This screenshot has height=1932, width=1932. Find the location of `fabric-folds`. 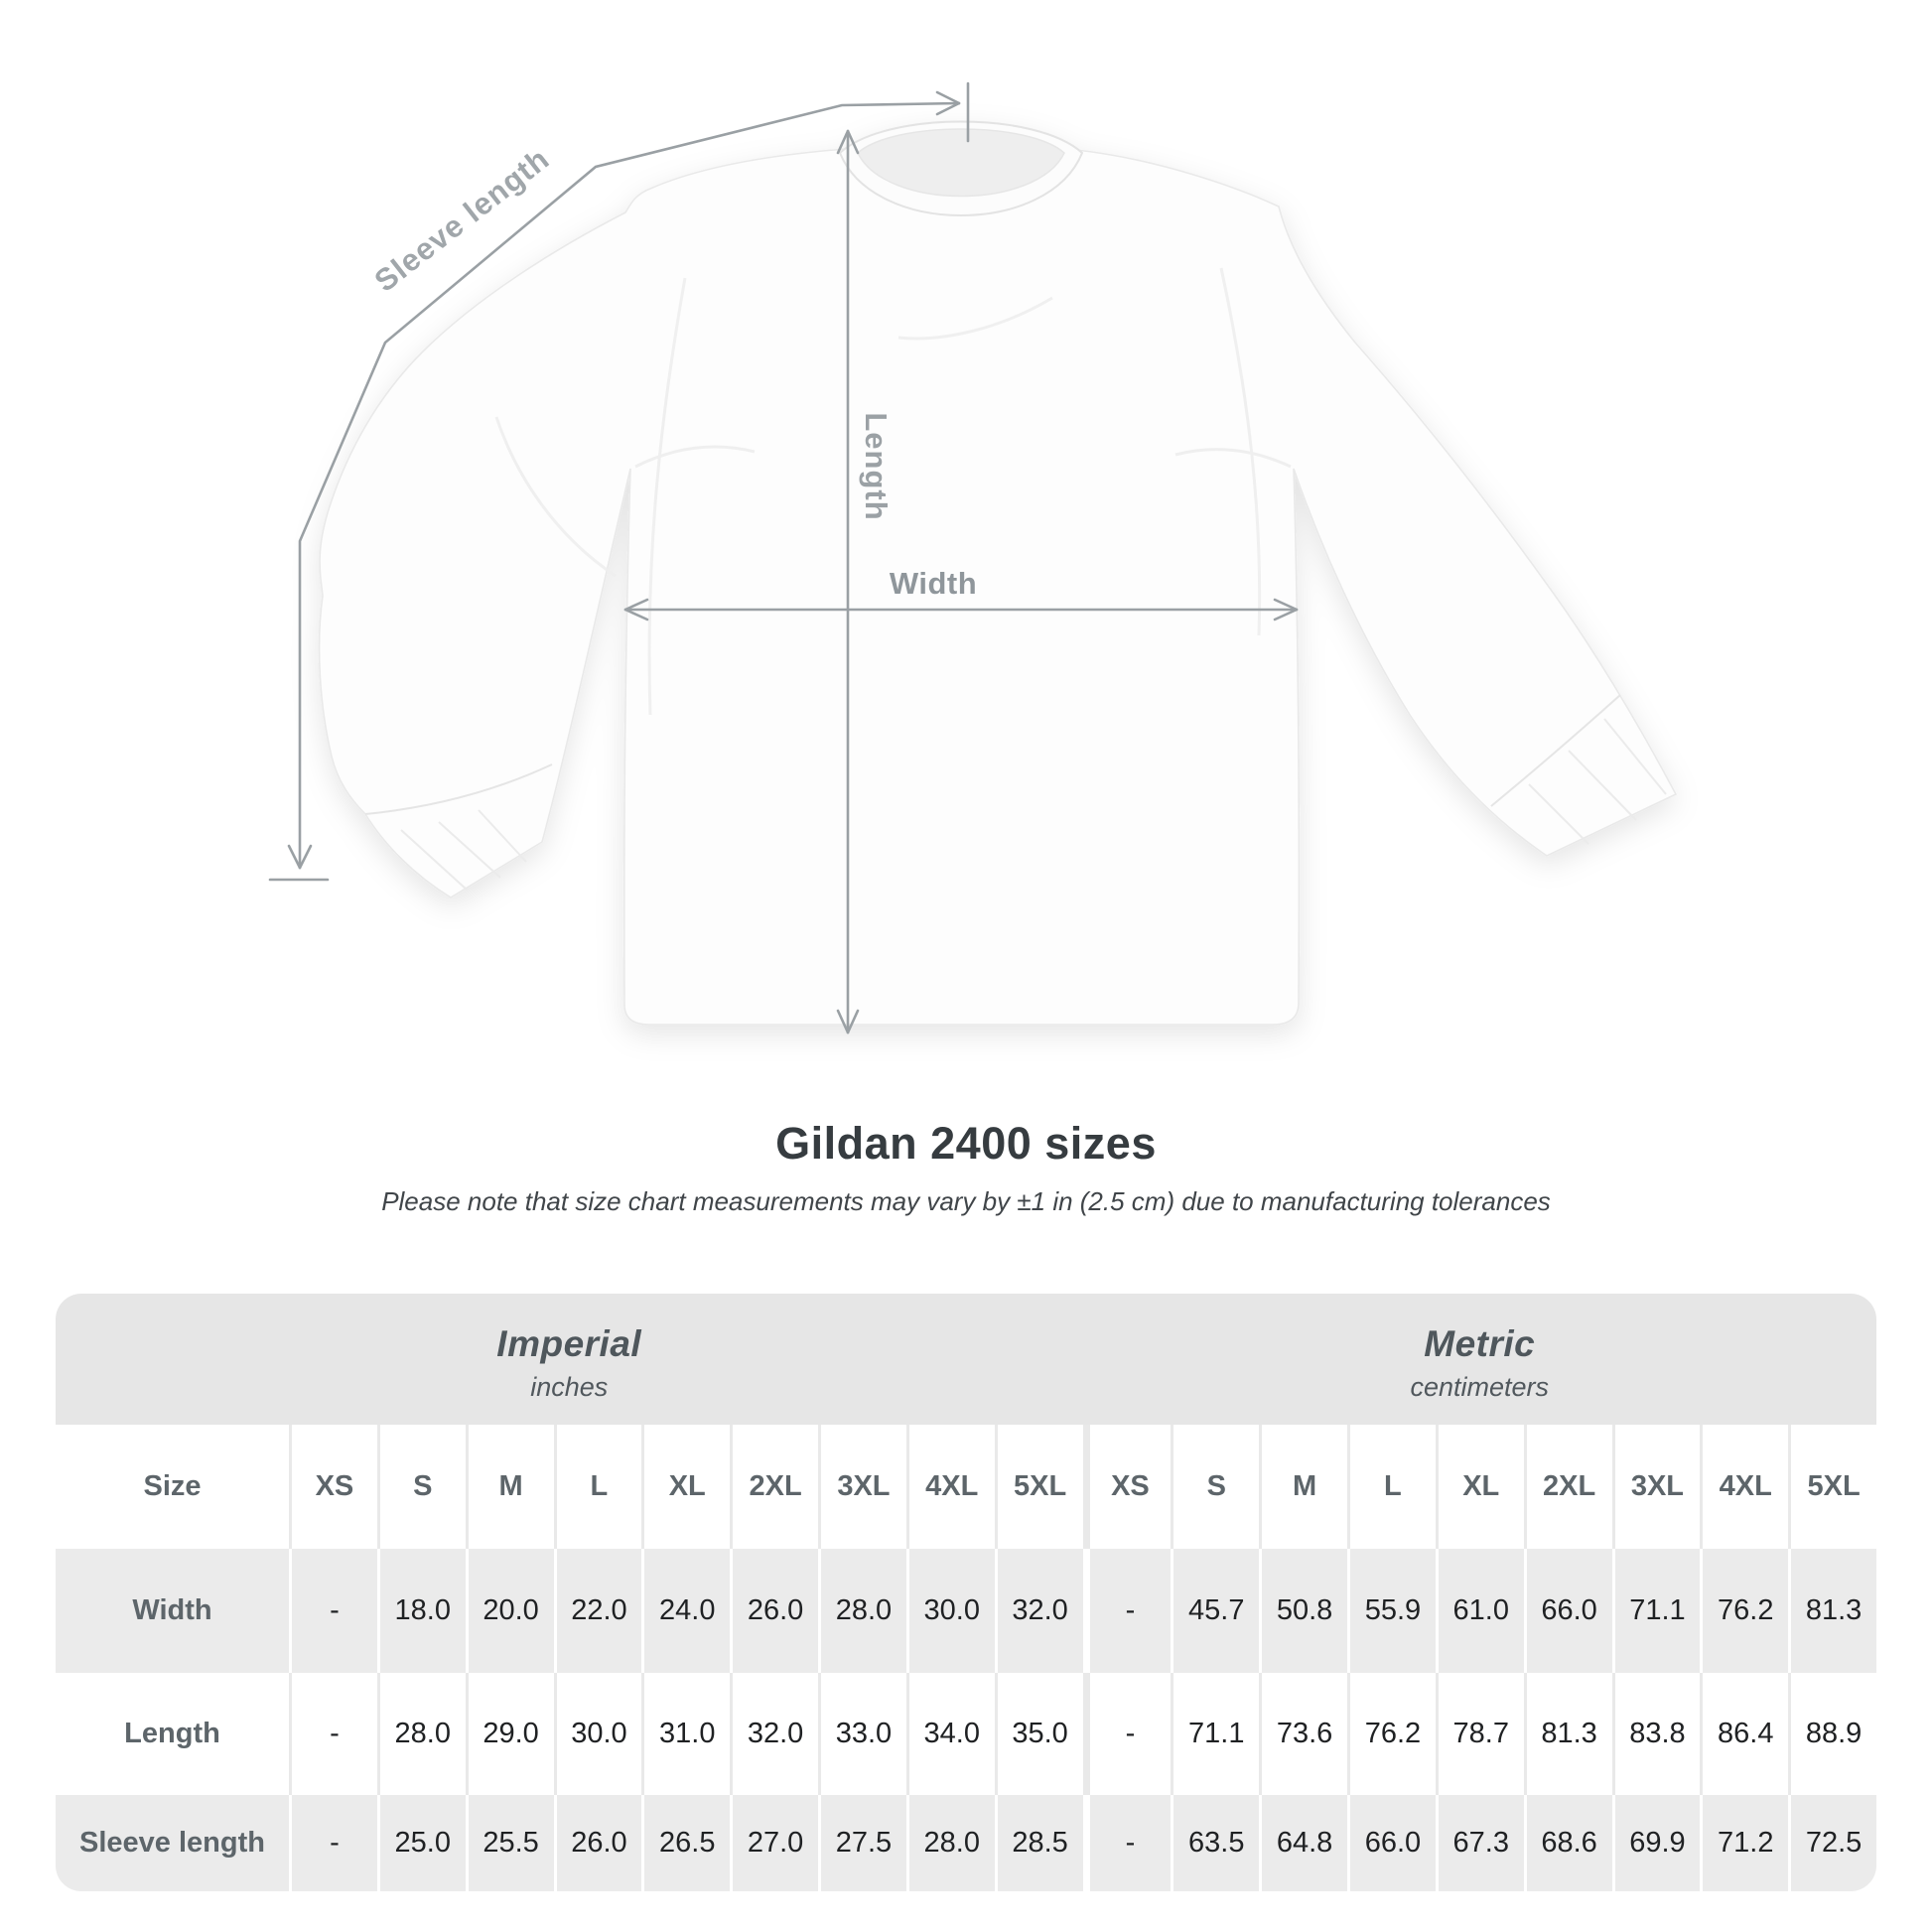

fabric-folds is located at coordinates (893, 492).